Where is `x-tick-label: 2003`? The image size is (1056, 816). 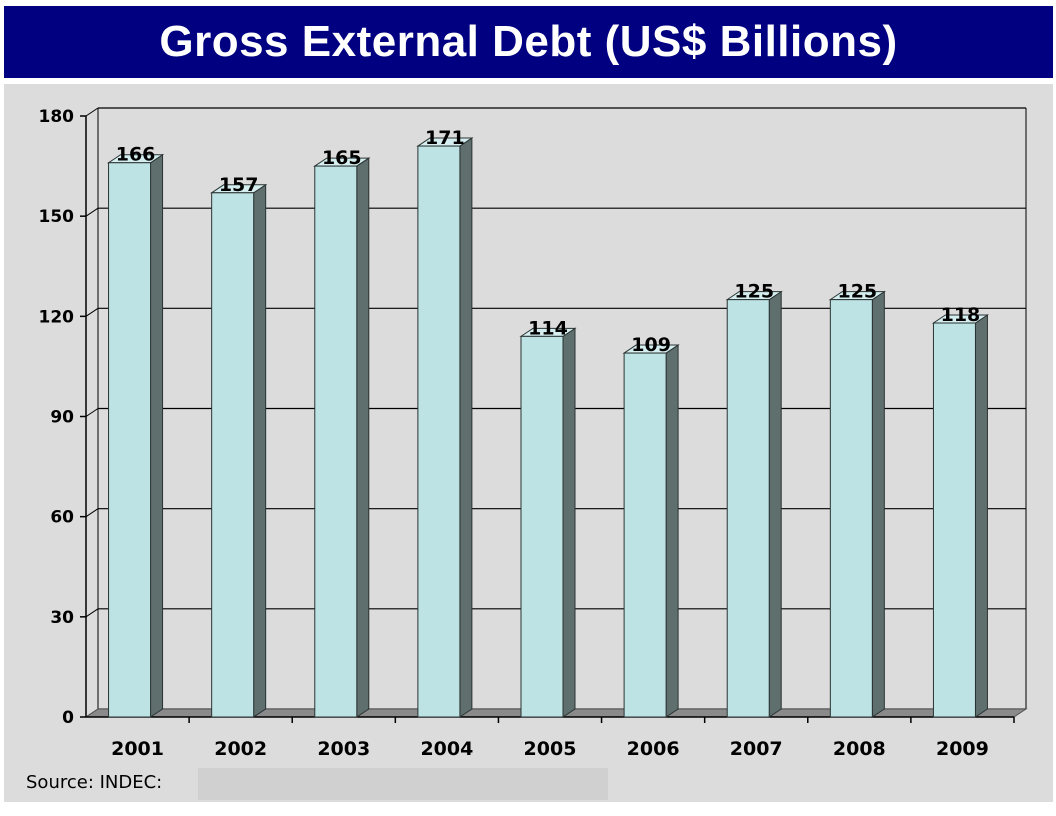 x-tick-label: 2003 is located at coordinates (343, 749).